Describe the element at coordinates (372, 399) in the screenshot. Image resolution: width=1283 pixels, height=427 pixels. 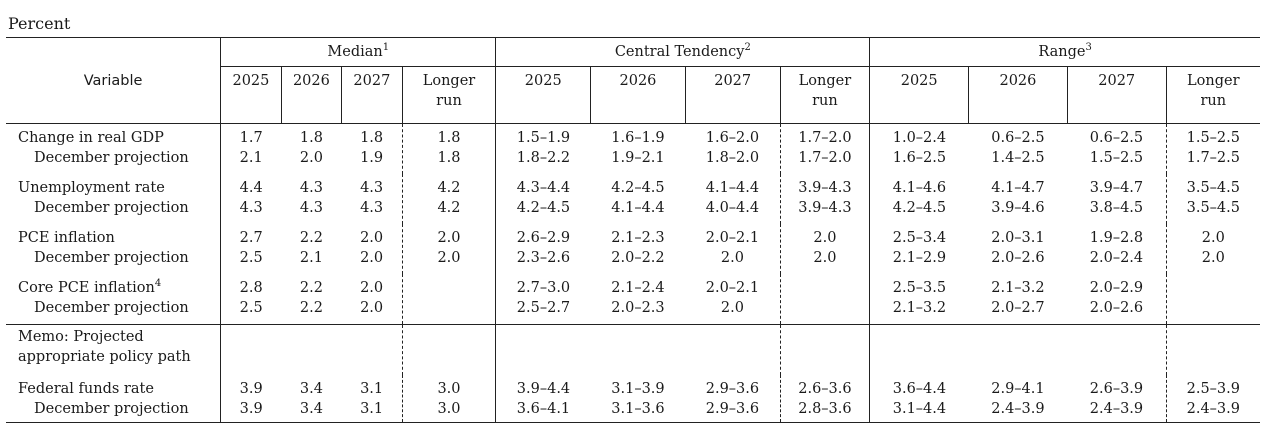
I see `median-cell: 3.1 3.1` at that location.